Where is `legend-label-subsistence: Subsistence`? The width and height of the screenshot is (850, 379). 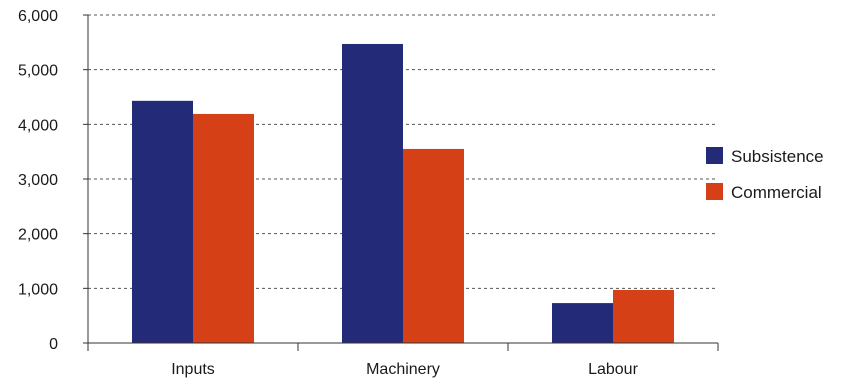
legend-label-subsistence: Subsistence is located at coordinates (777, 156).